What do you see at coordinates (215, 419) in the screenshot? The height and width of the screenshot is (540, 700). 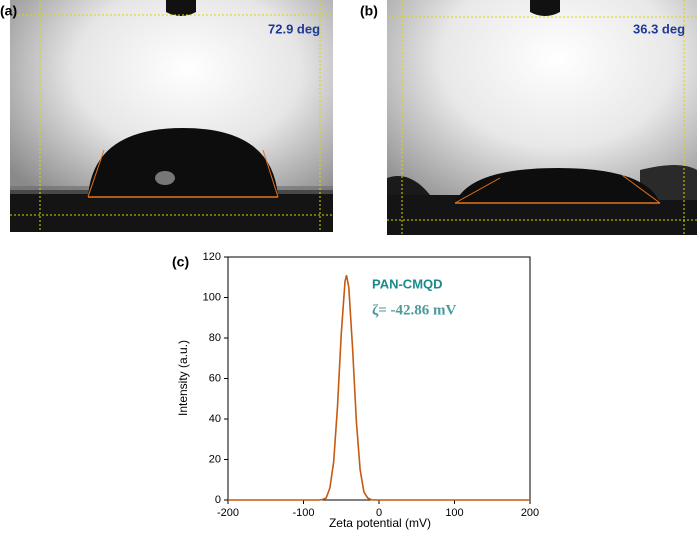 I see `y-tick-label: 40` at bounding box center [215, 419].